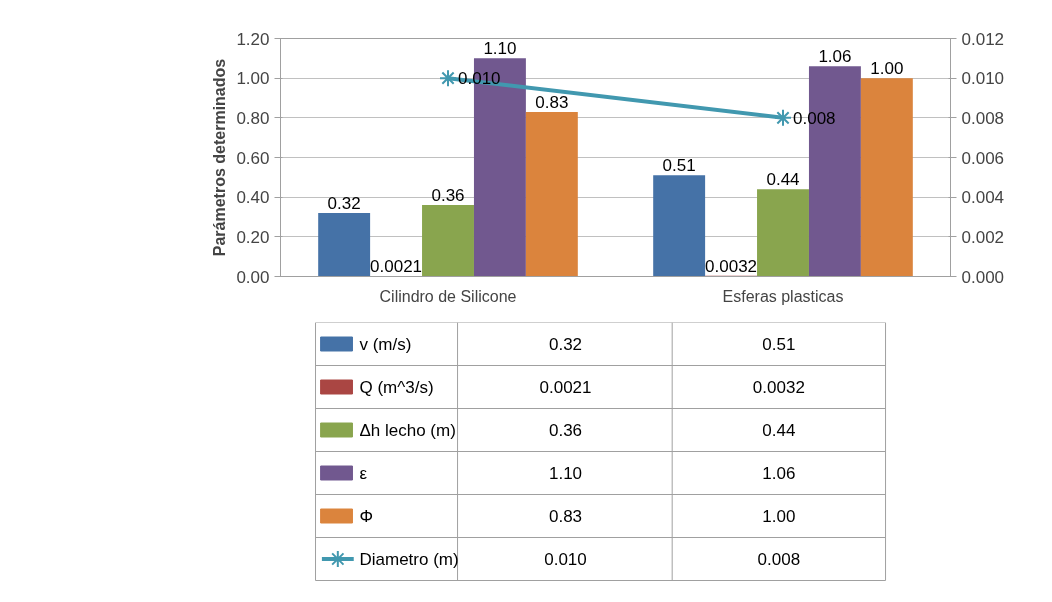 This screenshot has width=1052, height=602. What do you see at coordinates (396, 387) in the screenshot?
I see `legend-label: Q (m^3/s)` at bounding box center [396, 387].